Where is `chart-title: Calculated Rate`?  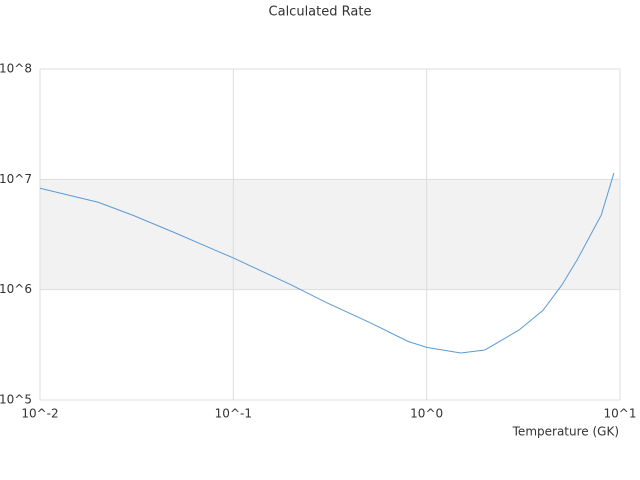
chart-title: Calculated Rate is located at coordinates (320, 12).